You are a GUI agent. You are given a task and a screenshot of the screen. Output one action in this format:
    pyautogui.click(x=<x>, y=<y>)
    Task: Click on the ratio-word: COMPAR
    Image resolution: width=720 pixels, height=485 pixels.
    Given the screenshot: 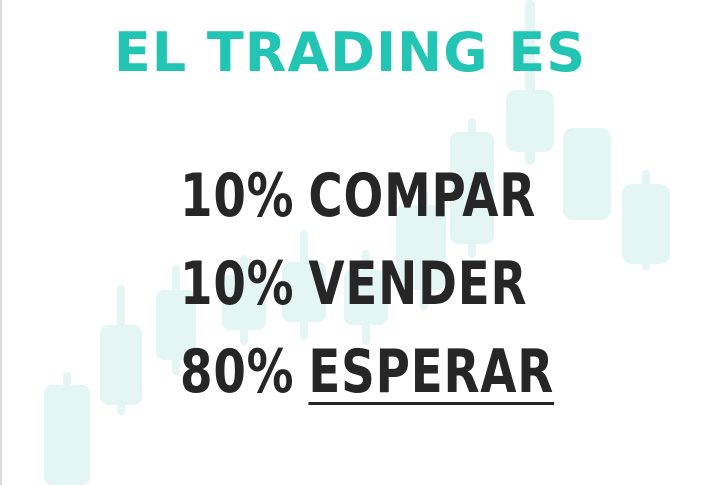 What is the action you would take?
    pyautogui.click(x=422, y=196)
    